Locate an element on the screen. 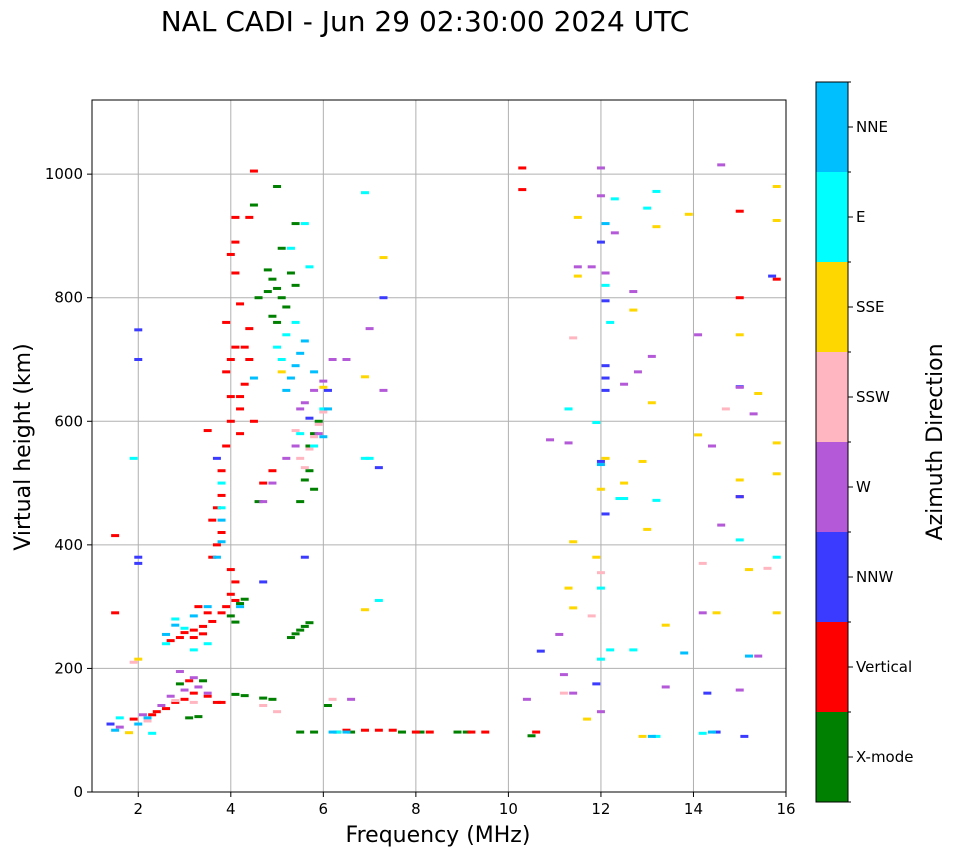 This screenshot has height=857, width=958. y-tick-label: 600 is located at coordinates (68, 421).